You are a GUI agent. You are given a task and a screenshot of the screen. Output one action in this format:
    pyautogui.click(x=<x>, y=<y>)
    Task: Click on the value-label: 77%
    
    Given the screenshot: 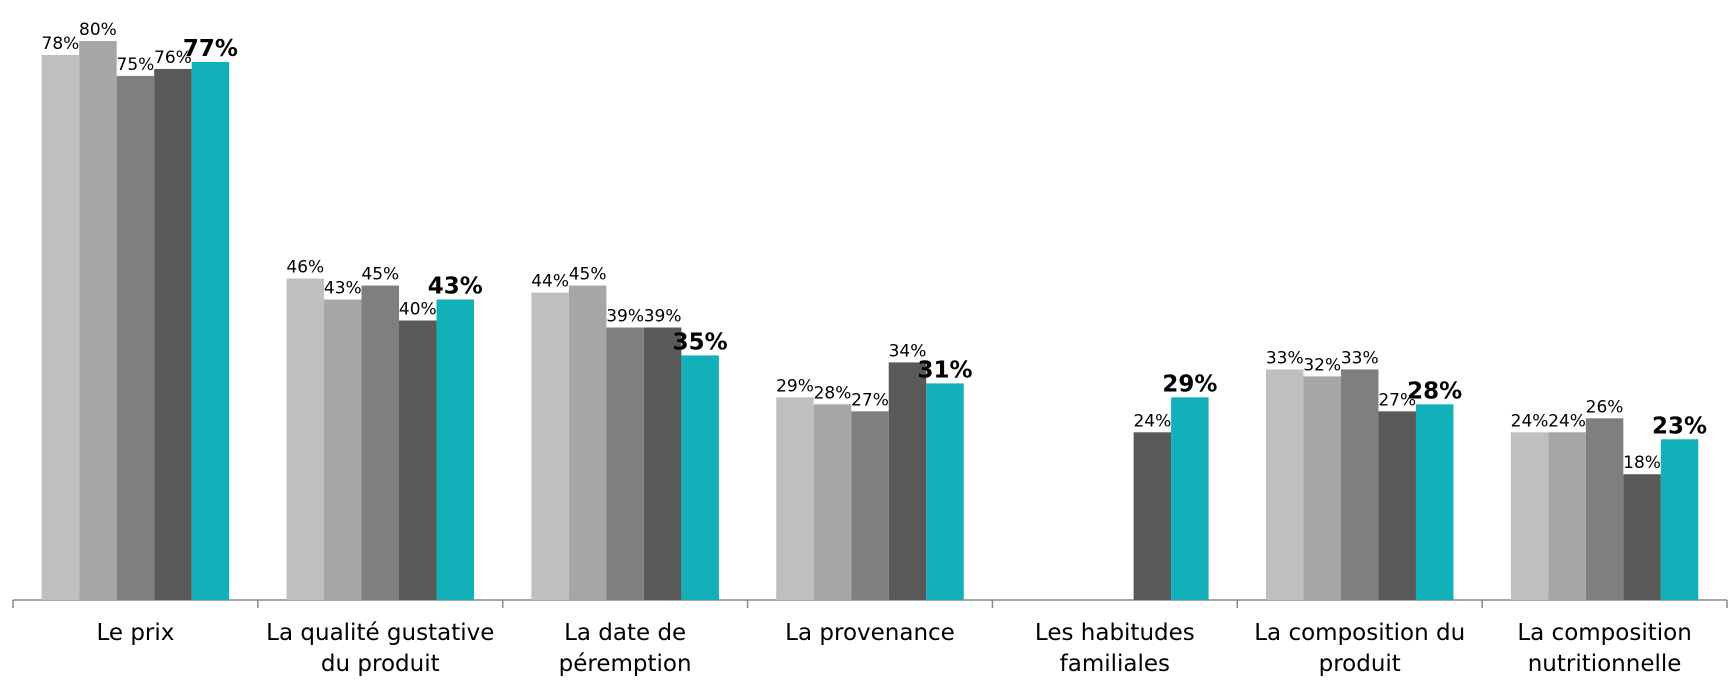 What is the action you would take?
    pyautogui.click(x=210, y=49)
    